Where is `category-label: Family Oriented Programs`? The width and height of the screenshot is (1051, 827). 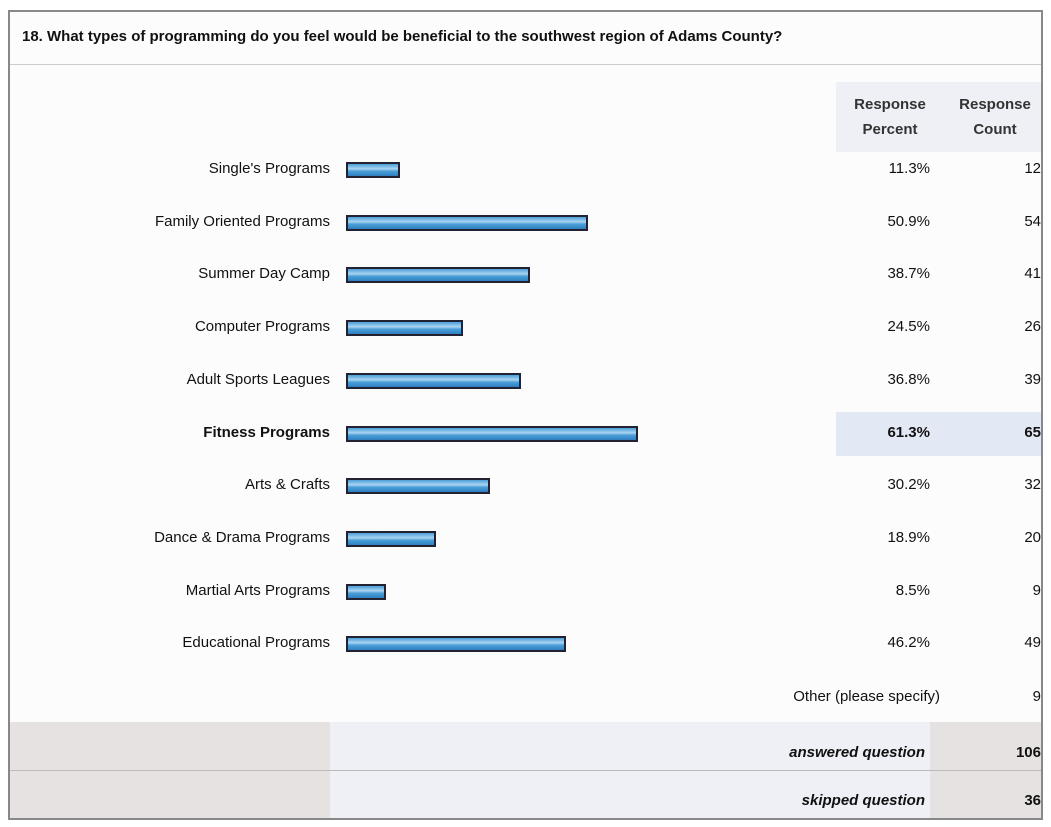
category-label: Family Oriented Programs is located at coordinates (242, 221).